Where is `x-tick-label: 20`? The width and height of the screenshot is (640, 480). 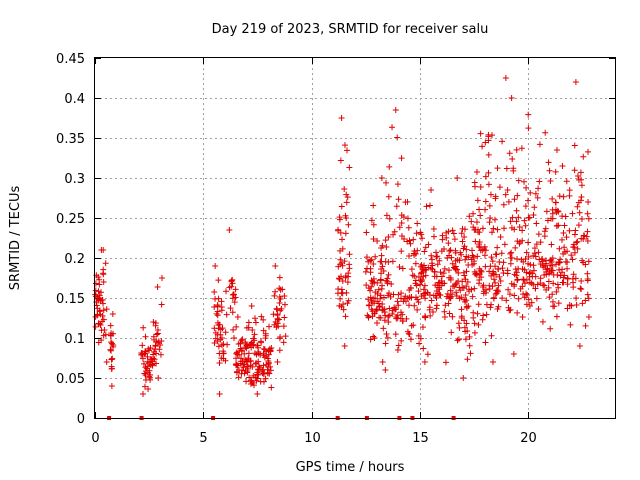
x-tick-label: 20 is located at coordinates (528, 438).